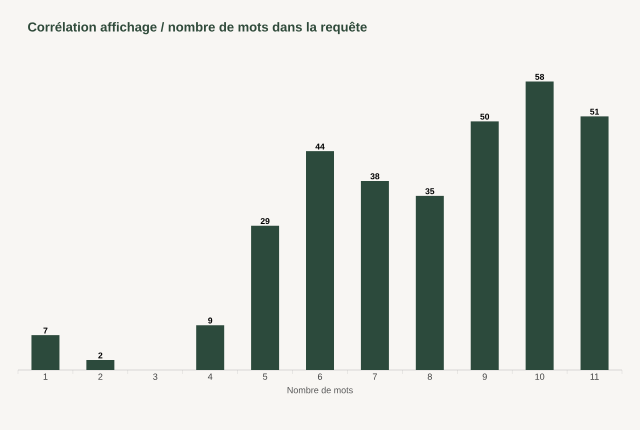 The height and width of the screenshot is (430, 640). I want to click on data-label: 9, so click(210, 321).